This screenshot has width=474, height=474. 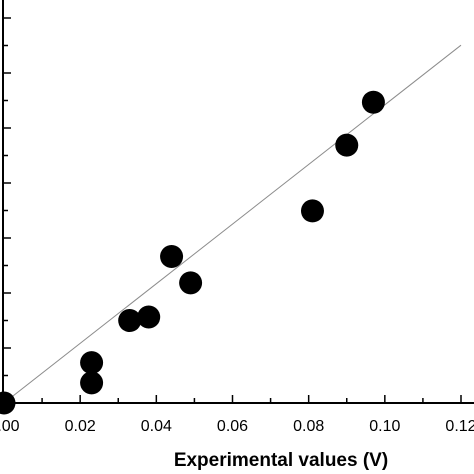 What do you see at coordinates (232, 426) in the screenshot?
I see `x-tick-label: 0.06` at bounding box center [232, 426].